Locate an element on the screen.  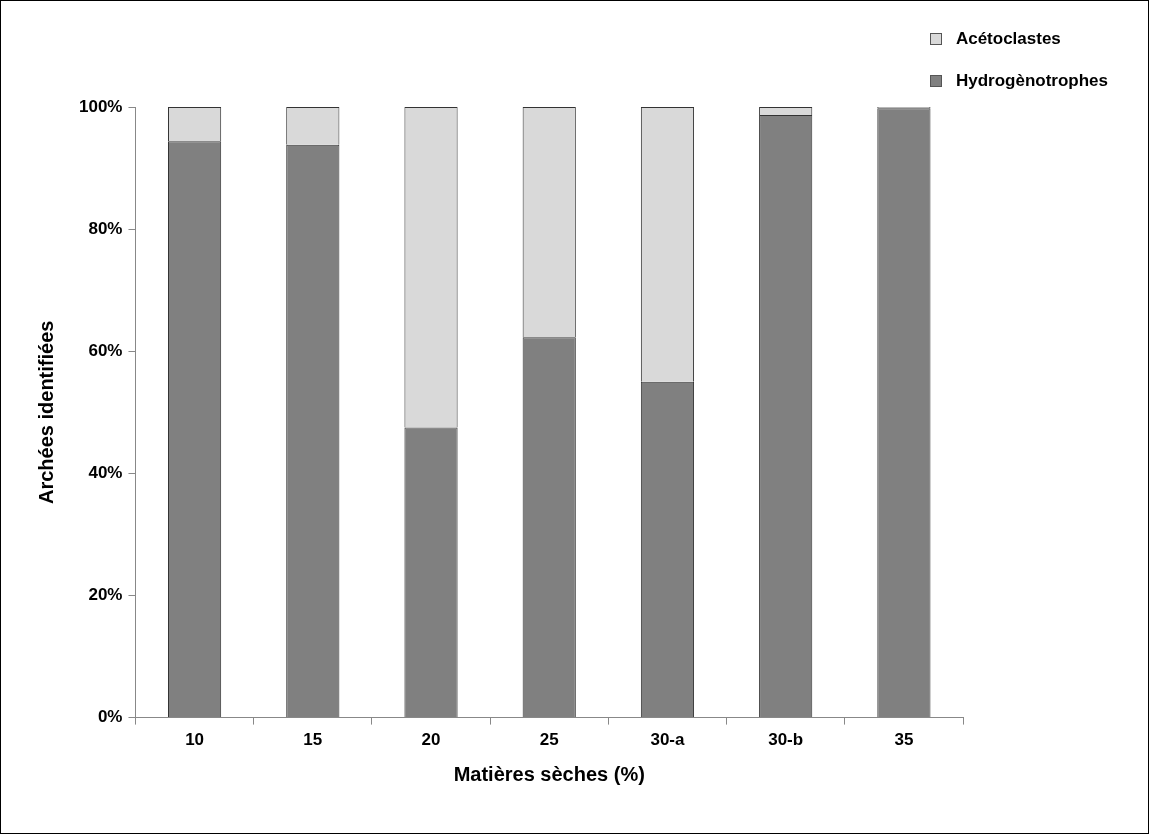
x-tick-label: 30-b is located at coordinates (786, 740).